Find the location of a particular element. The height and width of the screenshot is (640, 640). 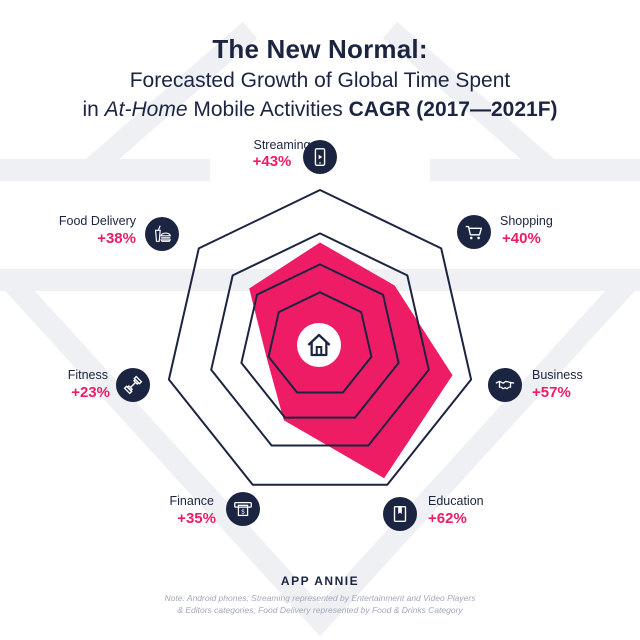

category-label-shopping: Shopping is located at coordinates (526, 221).